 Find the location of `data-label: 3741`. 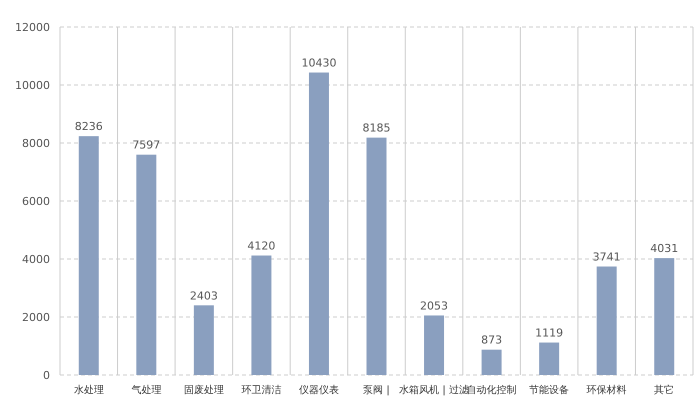

data-label: 3741 is located at coordinates (606, 257).